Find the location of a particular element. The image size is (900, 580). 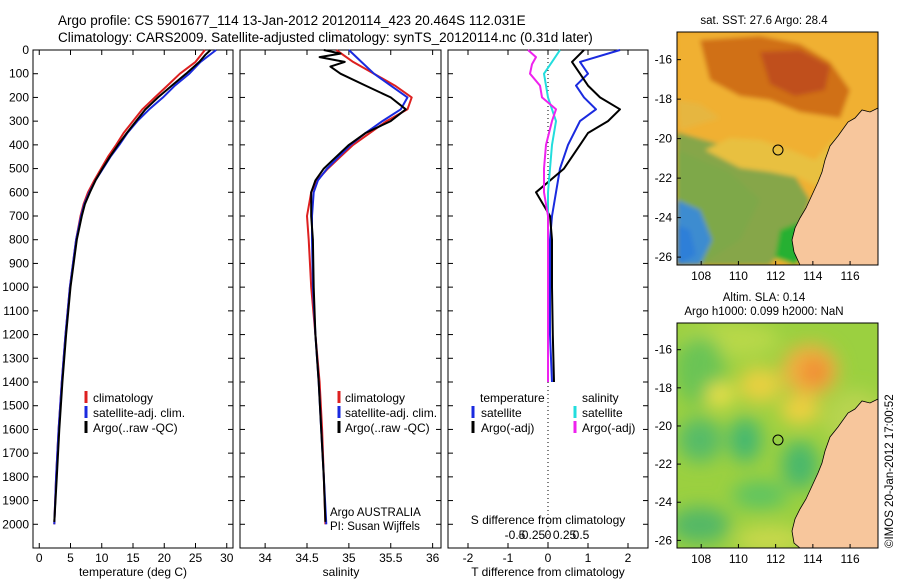

salinity-series-argo is located at coordinates (358, 285).